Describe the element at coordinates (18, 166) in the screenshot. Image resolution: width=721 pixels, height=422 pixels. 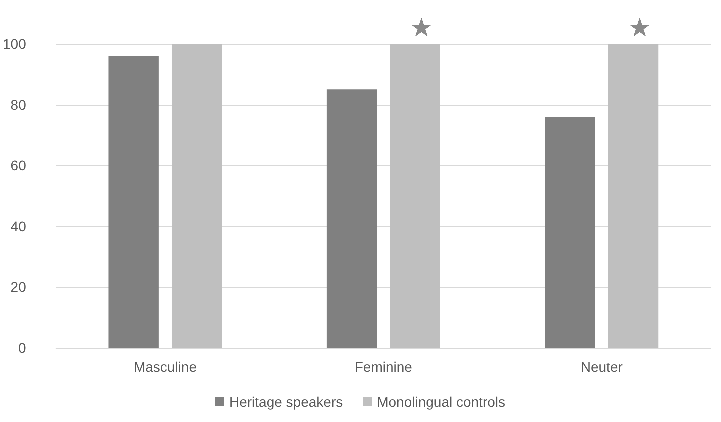
I see `y-tick-label: 60` at that location.